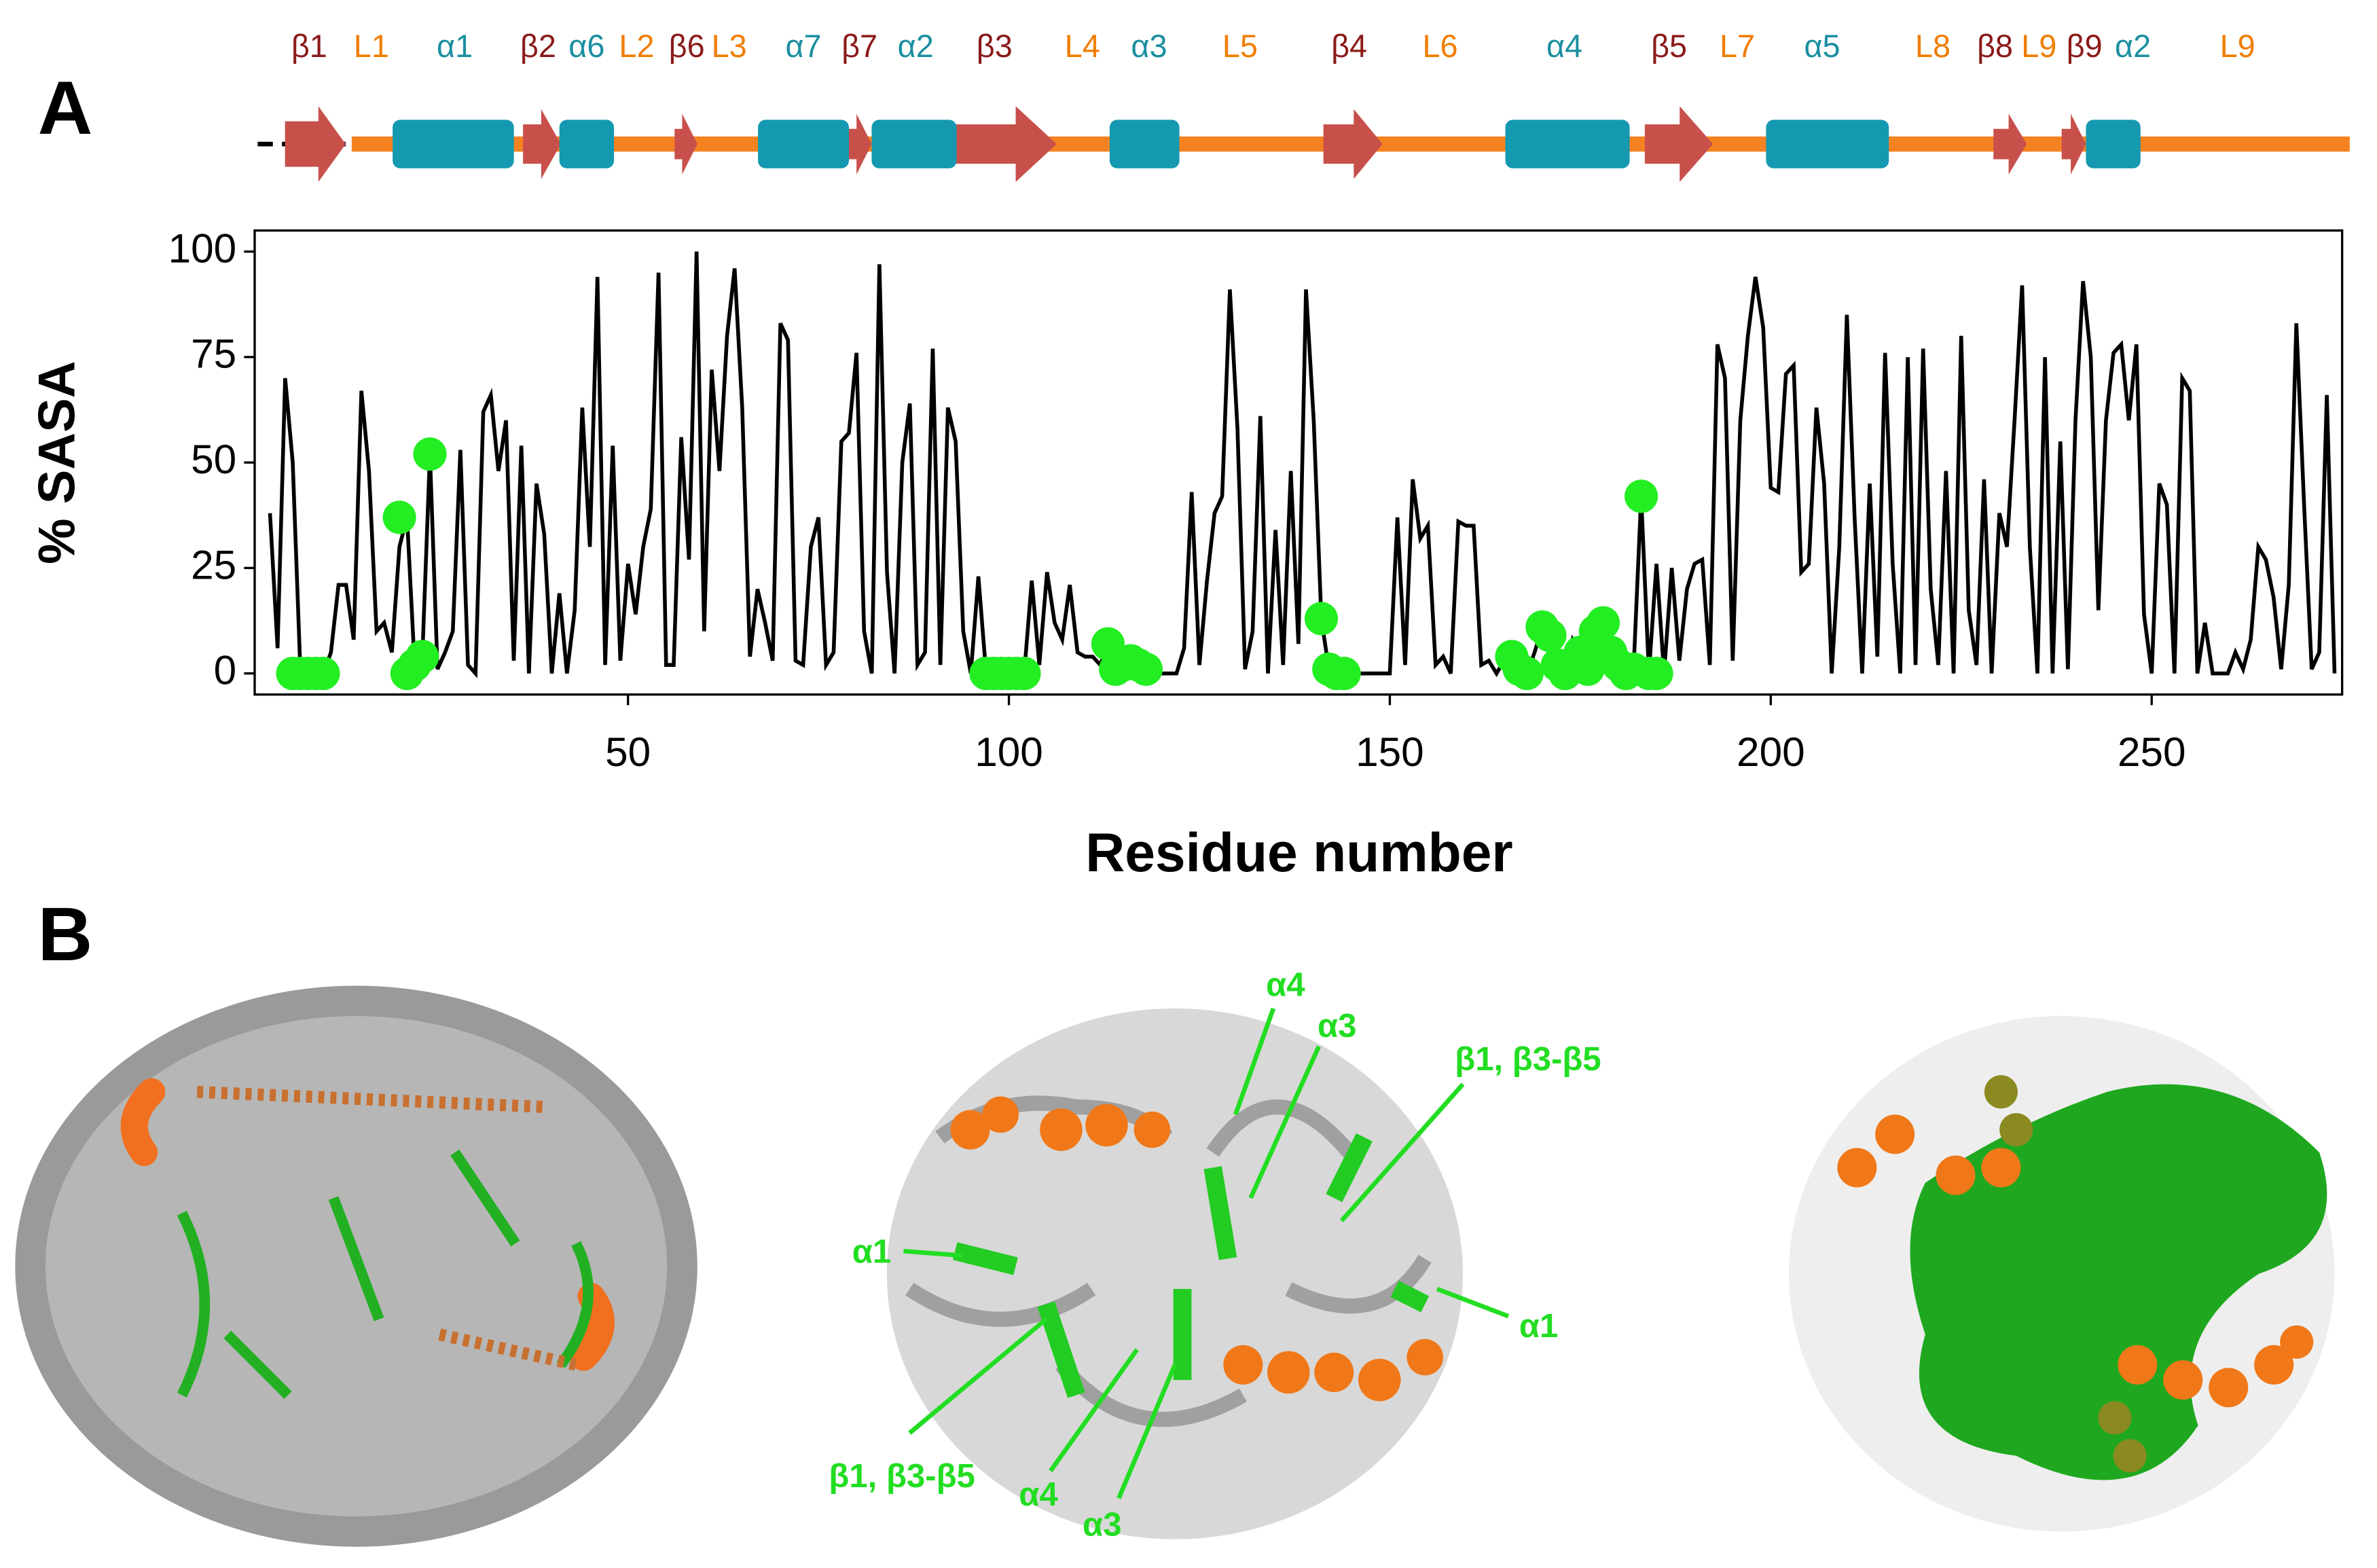 This screenshot has height=1568, width=2377. What do you see at coordinates (995, 46) in the screenshot?
I see `topology-label: β3` at bounding box center [995, 46].